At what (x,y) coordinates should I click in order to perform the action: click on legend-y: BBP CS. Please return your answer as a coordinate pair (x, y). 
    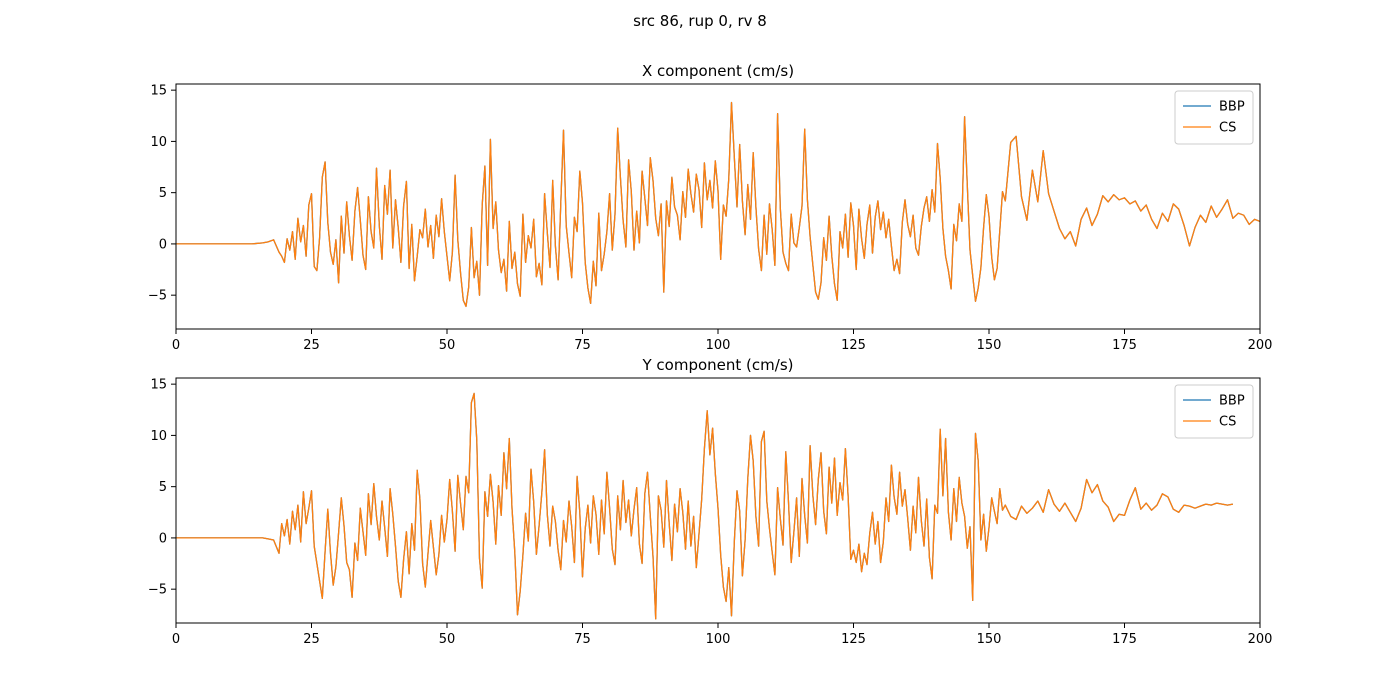
    Looking at the image, I should click on (1214, 411).